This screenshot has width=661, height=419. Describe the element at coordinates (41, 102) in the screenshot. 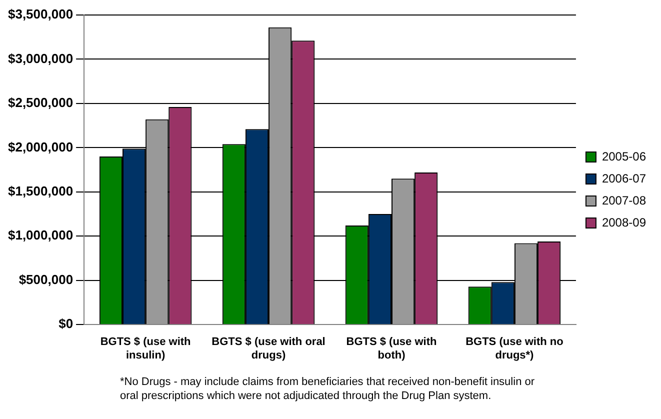

I see `y-tick-label: $2,500,000` at that location.